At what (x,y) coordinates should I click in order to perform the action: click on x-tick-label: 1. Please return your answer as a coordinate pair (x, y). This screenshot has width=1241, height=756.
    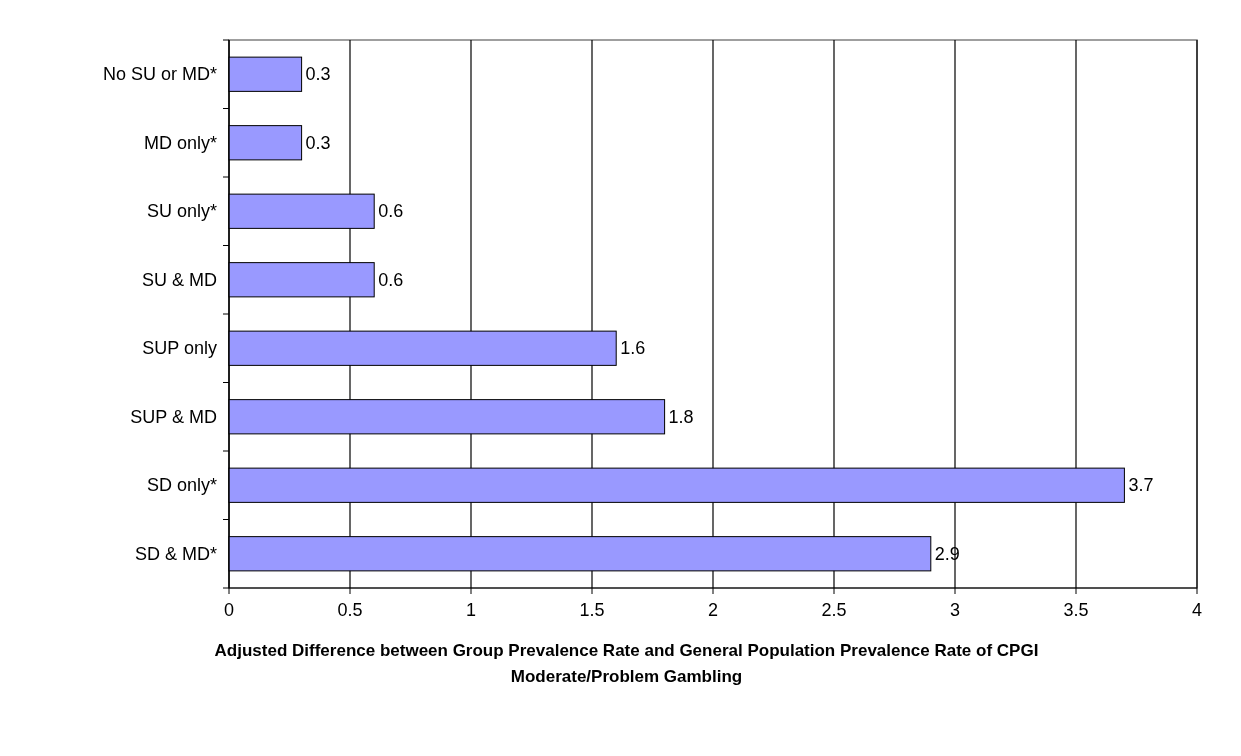
    Looking at the image, I should click on (471, 610).